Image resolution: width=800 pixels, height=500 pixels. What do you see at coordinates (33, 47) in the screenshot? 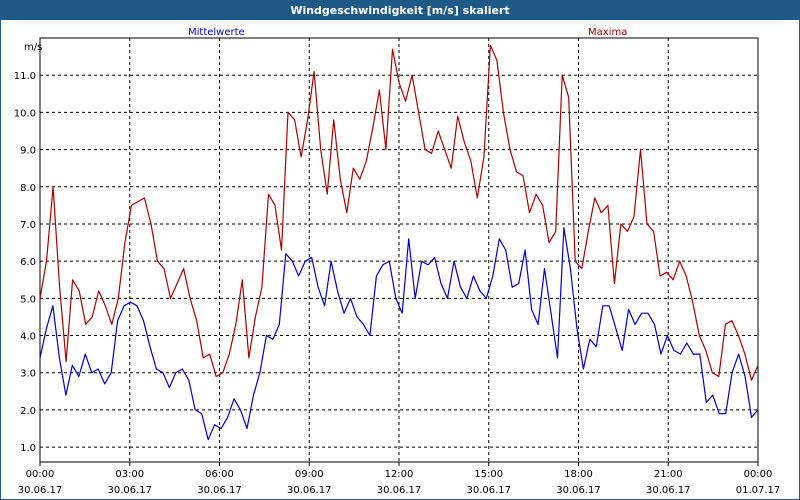
I see `y-axis-unit-label: m/s` at bounding box center [33, 47].